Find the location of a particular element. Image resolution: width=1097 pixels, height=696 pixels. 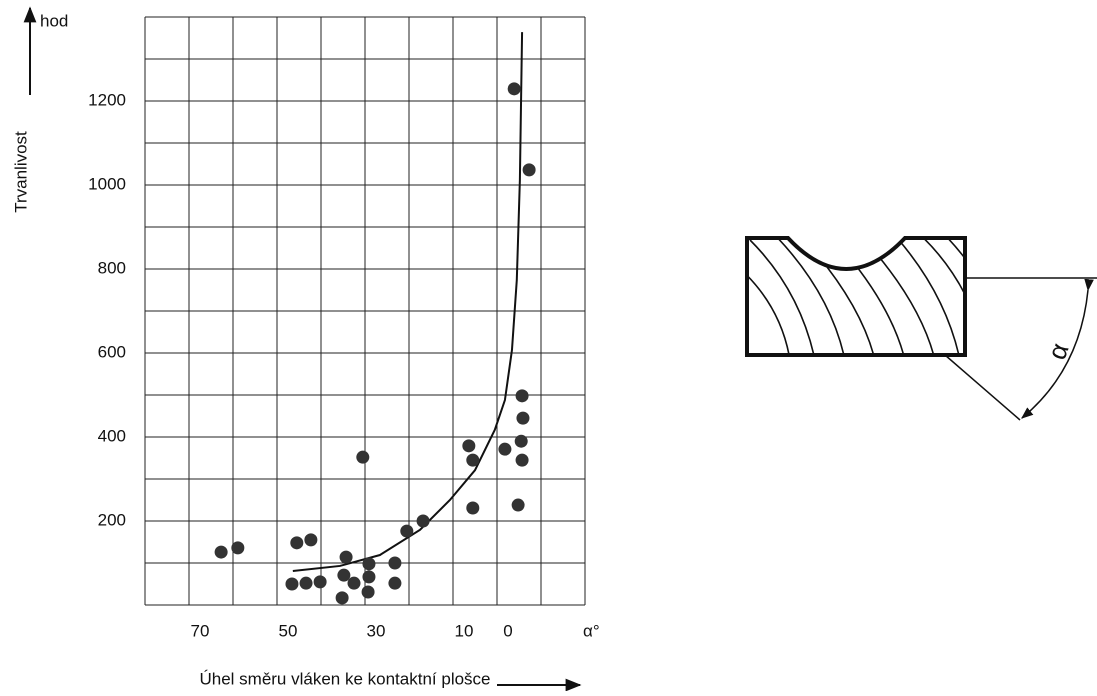

diagram is located at coordinates (921, 328).